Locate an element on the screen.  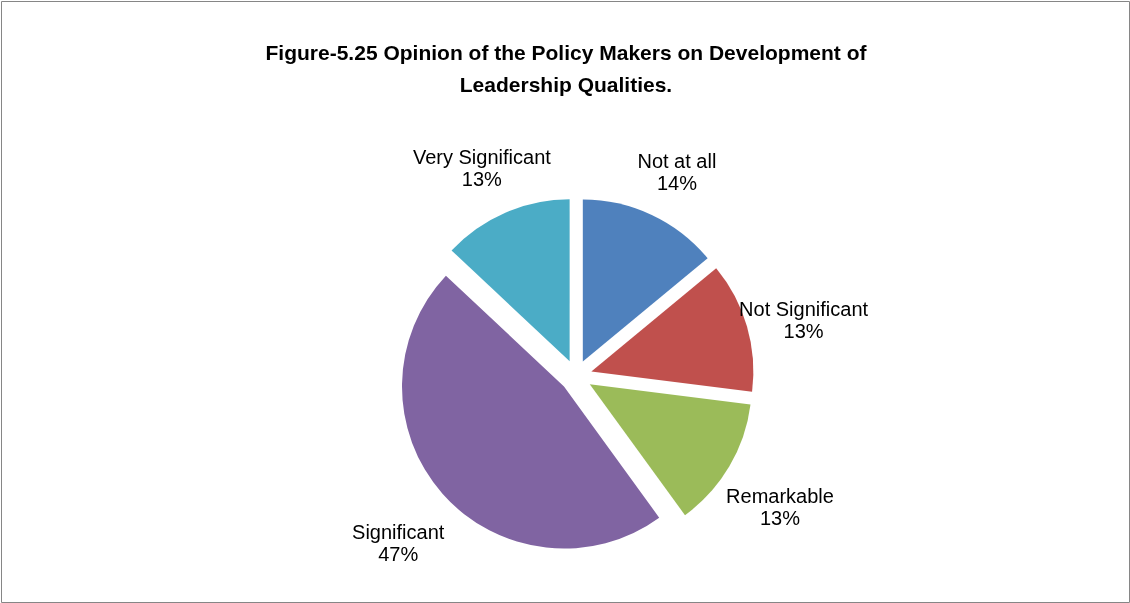
slice-label: Not at all is located at coordinates (677, 160).